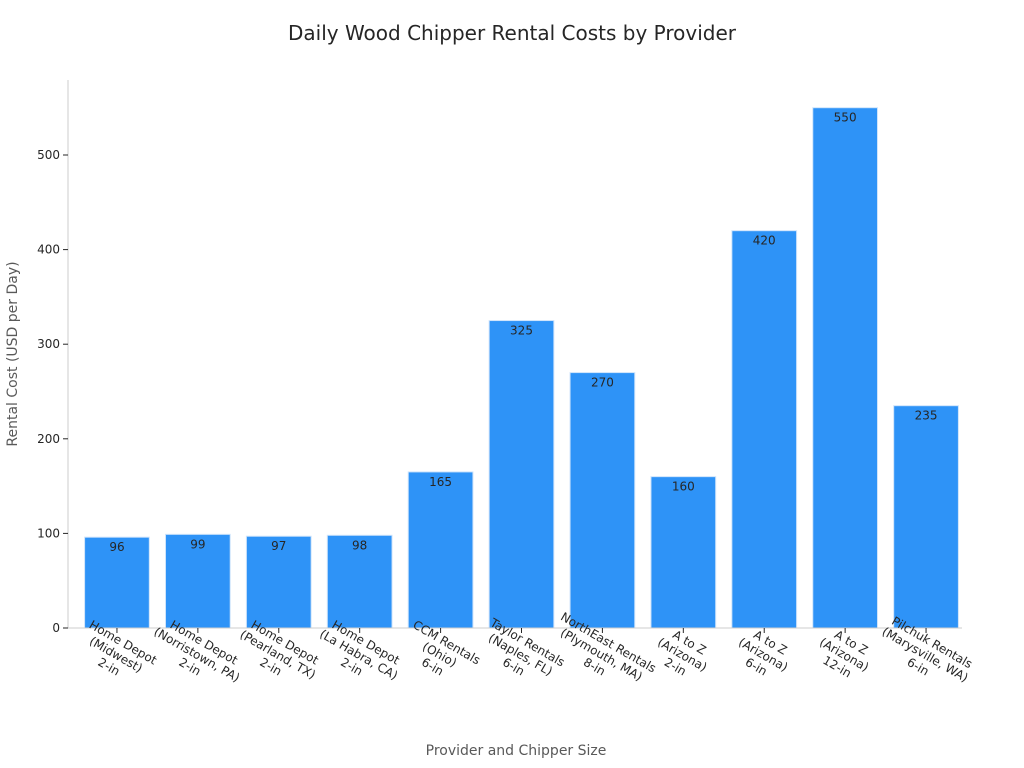  Describe the element at coordinates (48, 155) in the screenshot. I see `y-tick-label: 500` at that location.